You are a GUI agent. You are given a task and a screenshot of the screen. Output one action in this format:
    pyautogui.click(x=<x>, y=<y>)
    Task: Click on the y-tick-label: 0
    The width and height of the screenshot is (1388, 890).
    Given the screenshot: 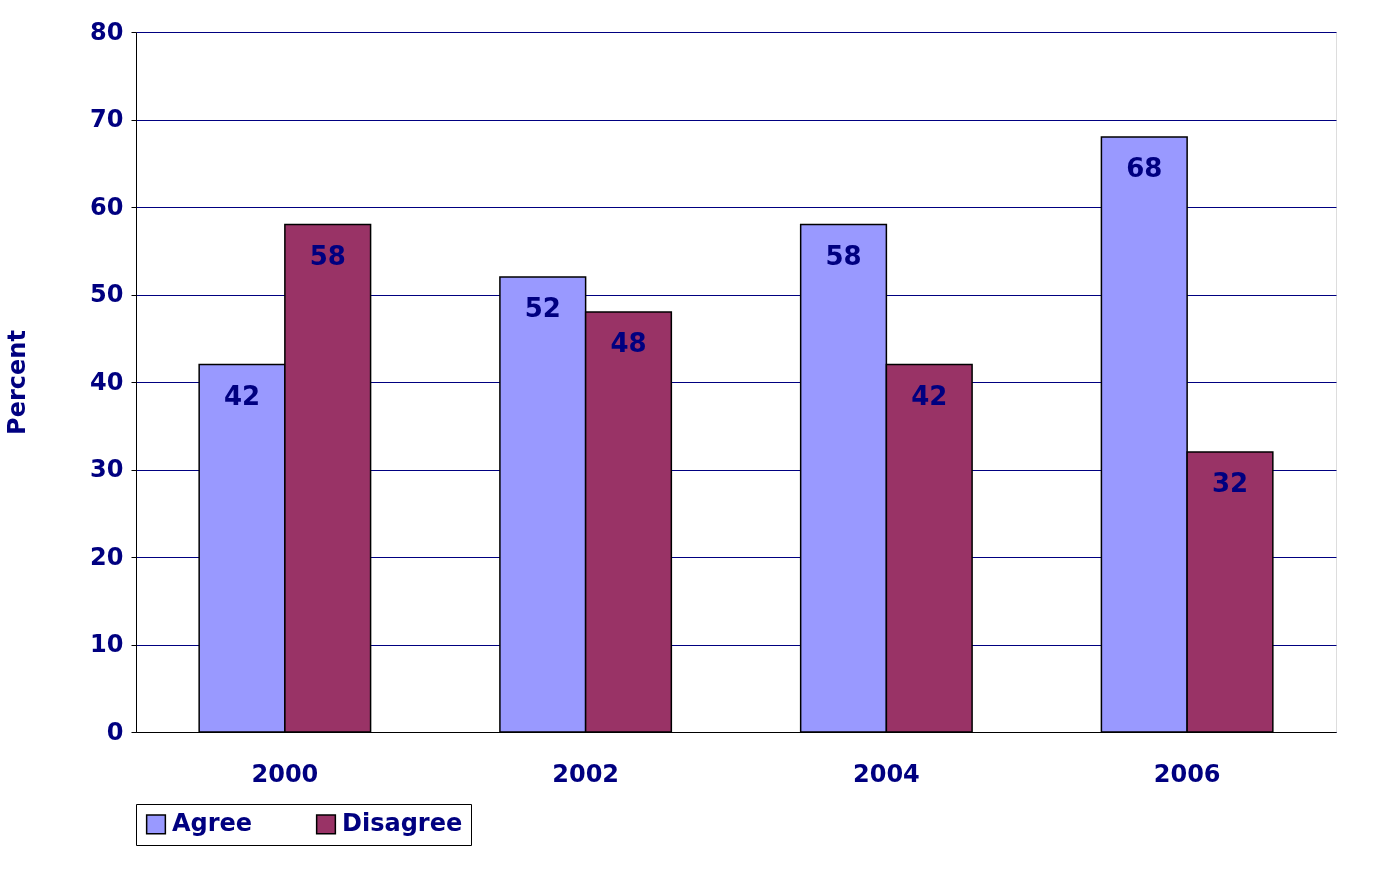 What is the action you would take?
    pyautogui.click(x=115, y=731)
    